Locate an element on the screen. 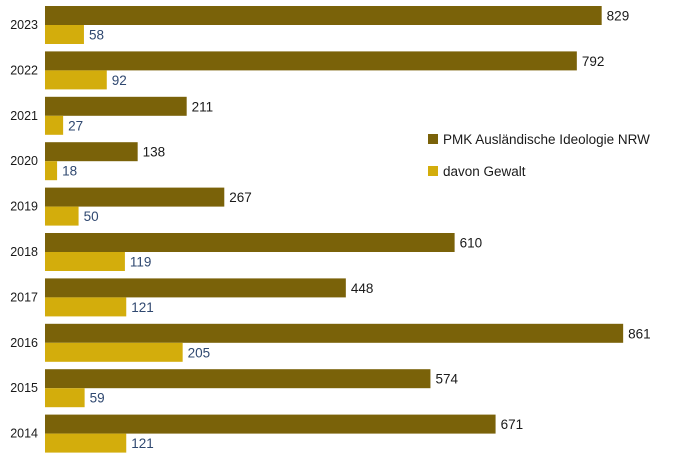 This screenshot has width=677, height=461. year-label: 2016 is located at coordinates (24, 343).